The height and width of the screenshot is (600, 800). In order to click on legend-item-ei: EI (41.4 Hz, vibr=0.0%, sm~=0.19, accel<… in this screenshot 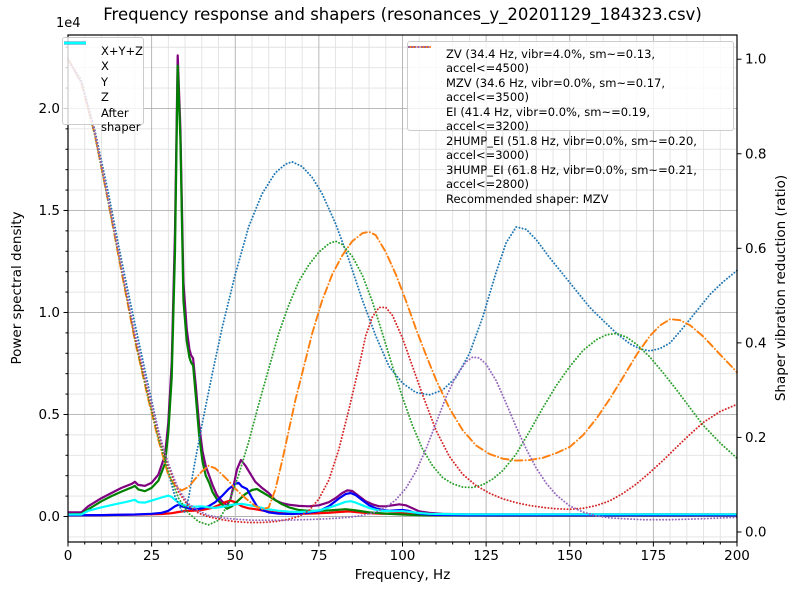, I will do `click(567, 90)`.